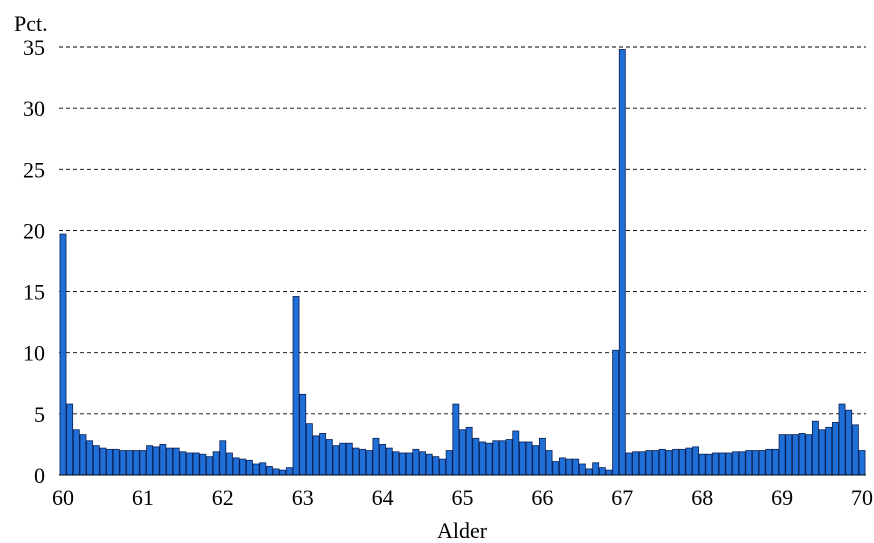 The image size is (874, 543). What do you see at coordinates (34, 47) in the screenshot?
I see `y-tick-label: 35` at bounding box center [34, 47].